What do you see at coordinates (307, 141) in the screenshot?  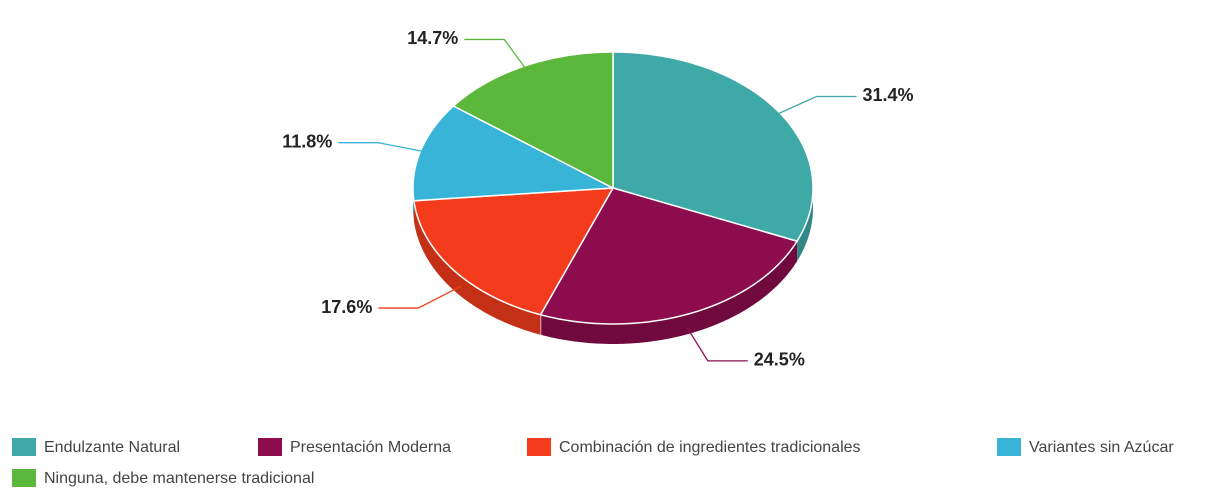 I see `data-label: 11.8%` at bounding box center [307, 141].